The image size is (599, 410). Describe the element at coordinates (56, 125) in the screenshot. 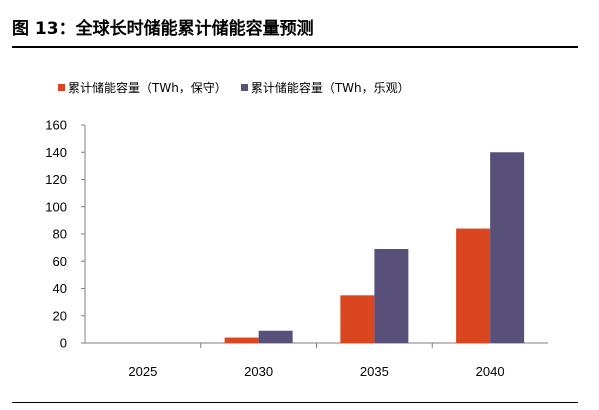

I see `y-tick-label: 160` at that location.